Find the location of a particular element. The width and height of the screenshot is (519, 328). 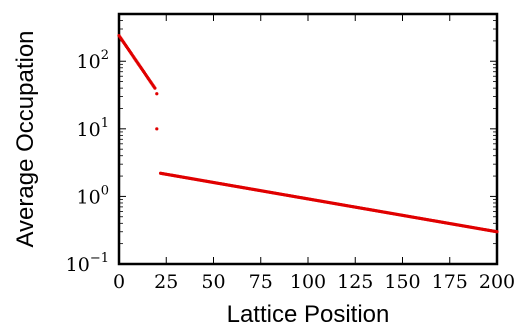

x-tick-labels: 0 25 50 75 100 125 150 175 200 is located at coordinates (314, 282).